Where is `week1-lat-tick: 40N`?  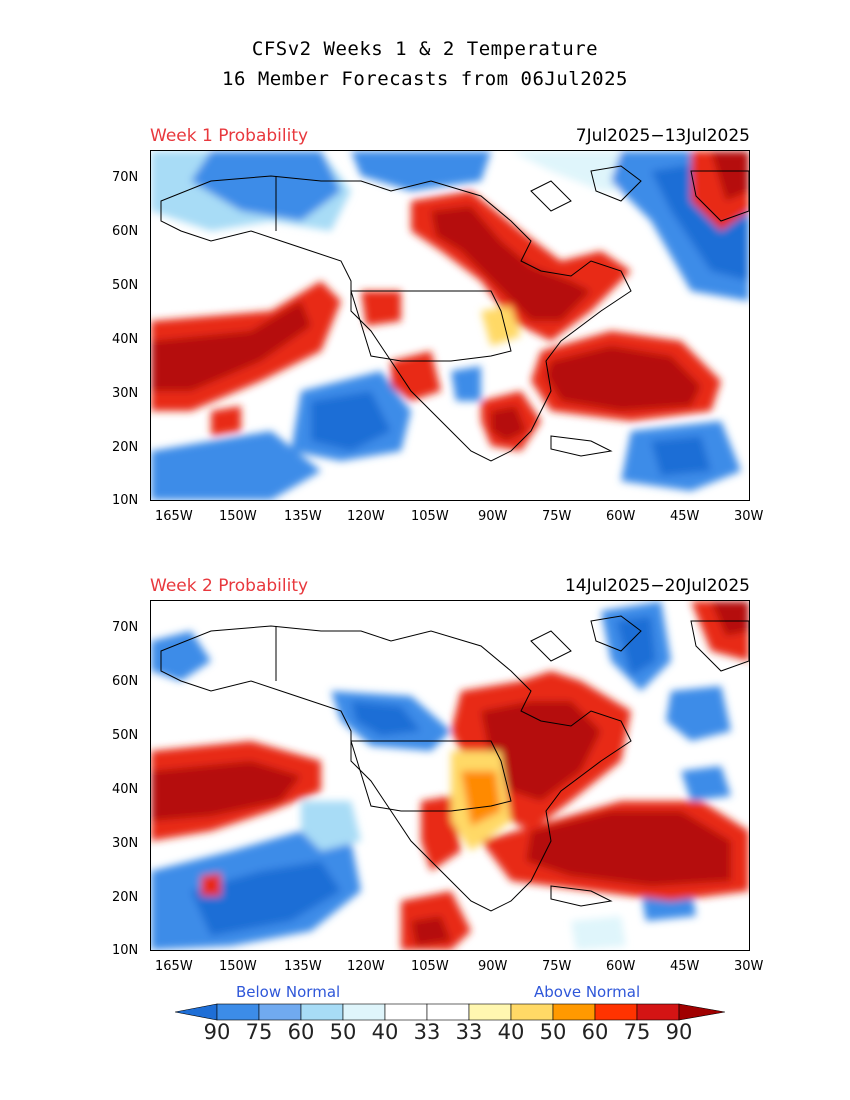 week1-lat-tick: 40N is located at coordinates (125, 339).